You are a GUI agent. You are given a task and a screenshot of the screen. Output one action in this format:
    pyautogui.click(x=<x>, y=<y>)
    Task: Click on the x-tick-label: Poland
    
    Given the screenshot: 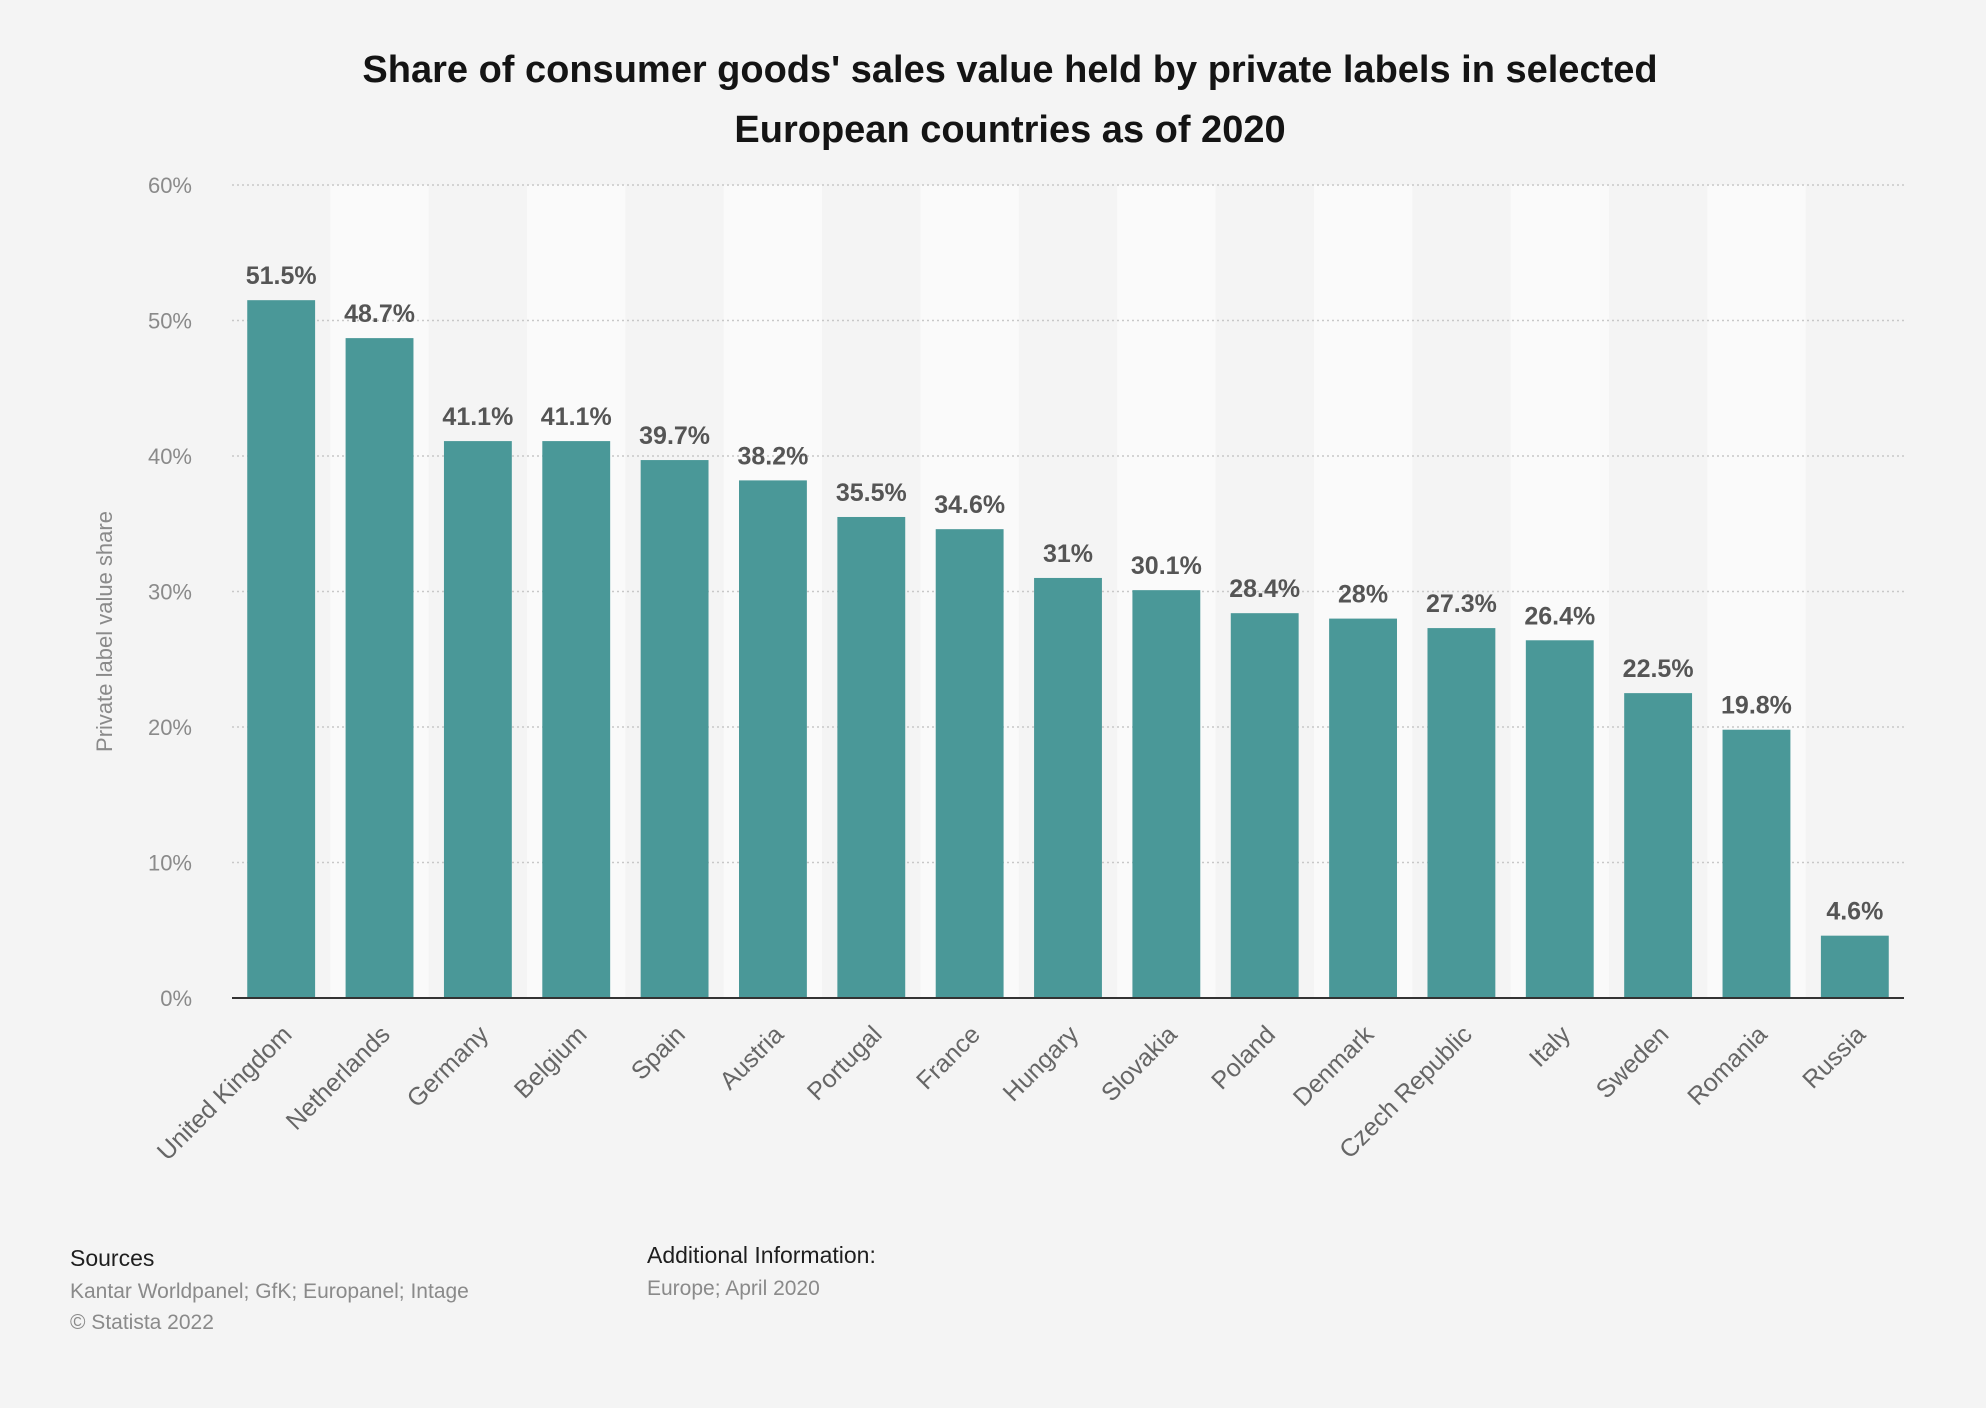 What is the action you would take?
    pyautogui.click(x=1243, y=1057)
    